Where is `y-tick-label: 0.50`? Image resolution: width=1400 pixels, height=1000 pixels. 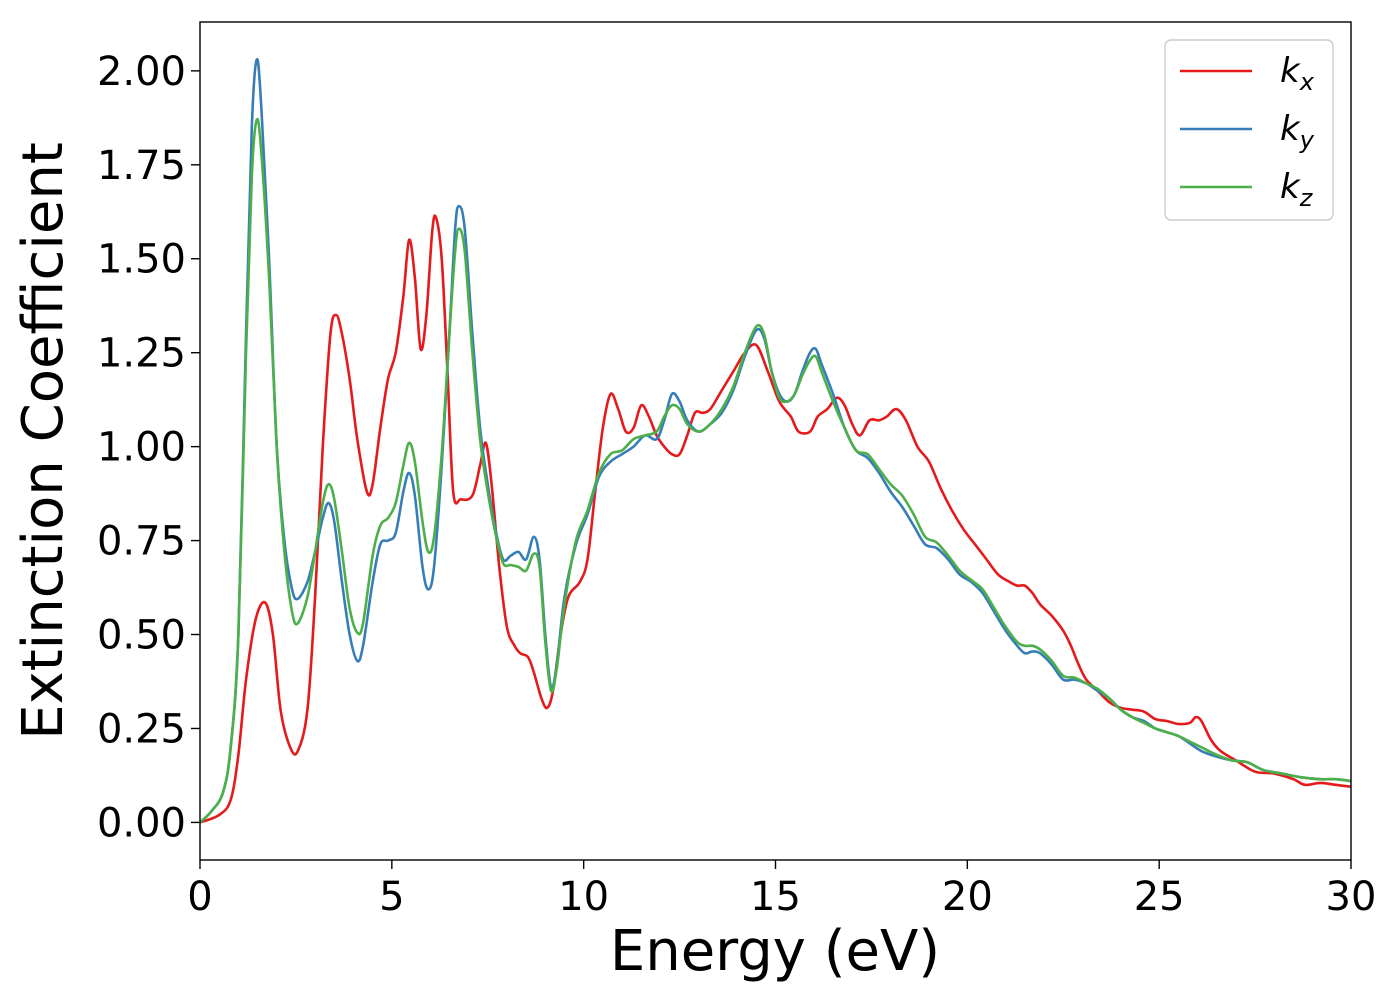
y-tick-label: 0.50 is located at coordinates (141, 636).